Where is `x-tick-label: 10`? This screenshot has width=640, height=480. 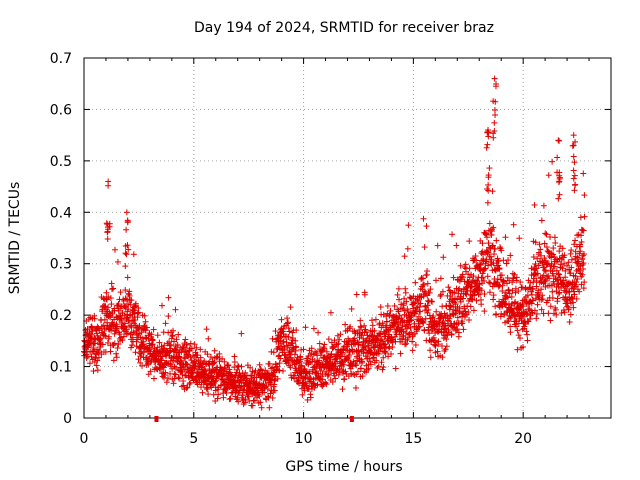 x-tick-label: 10 is located at coordinates (304, 439).